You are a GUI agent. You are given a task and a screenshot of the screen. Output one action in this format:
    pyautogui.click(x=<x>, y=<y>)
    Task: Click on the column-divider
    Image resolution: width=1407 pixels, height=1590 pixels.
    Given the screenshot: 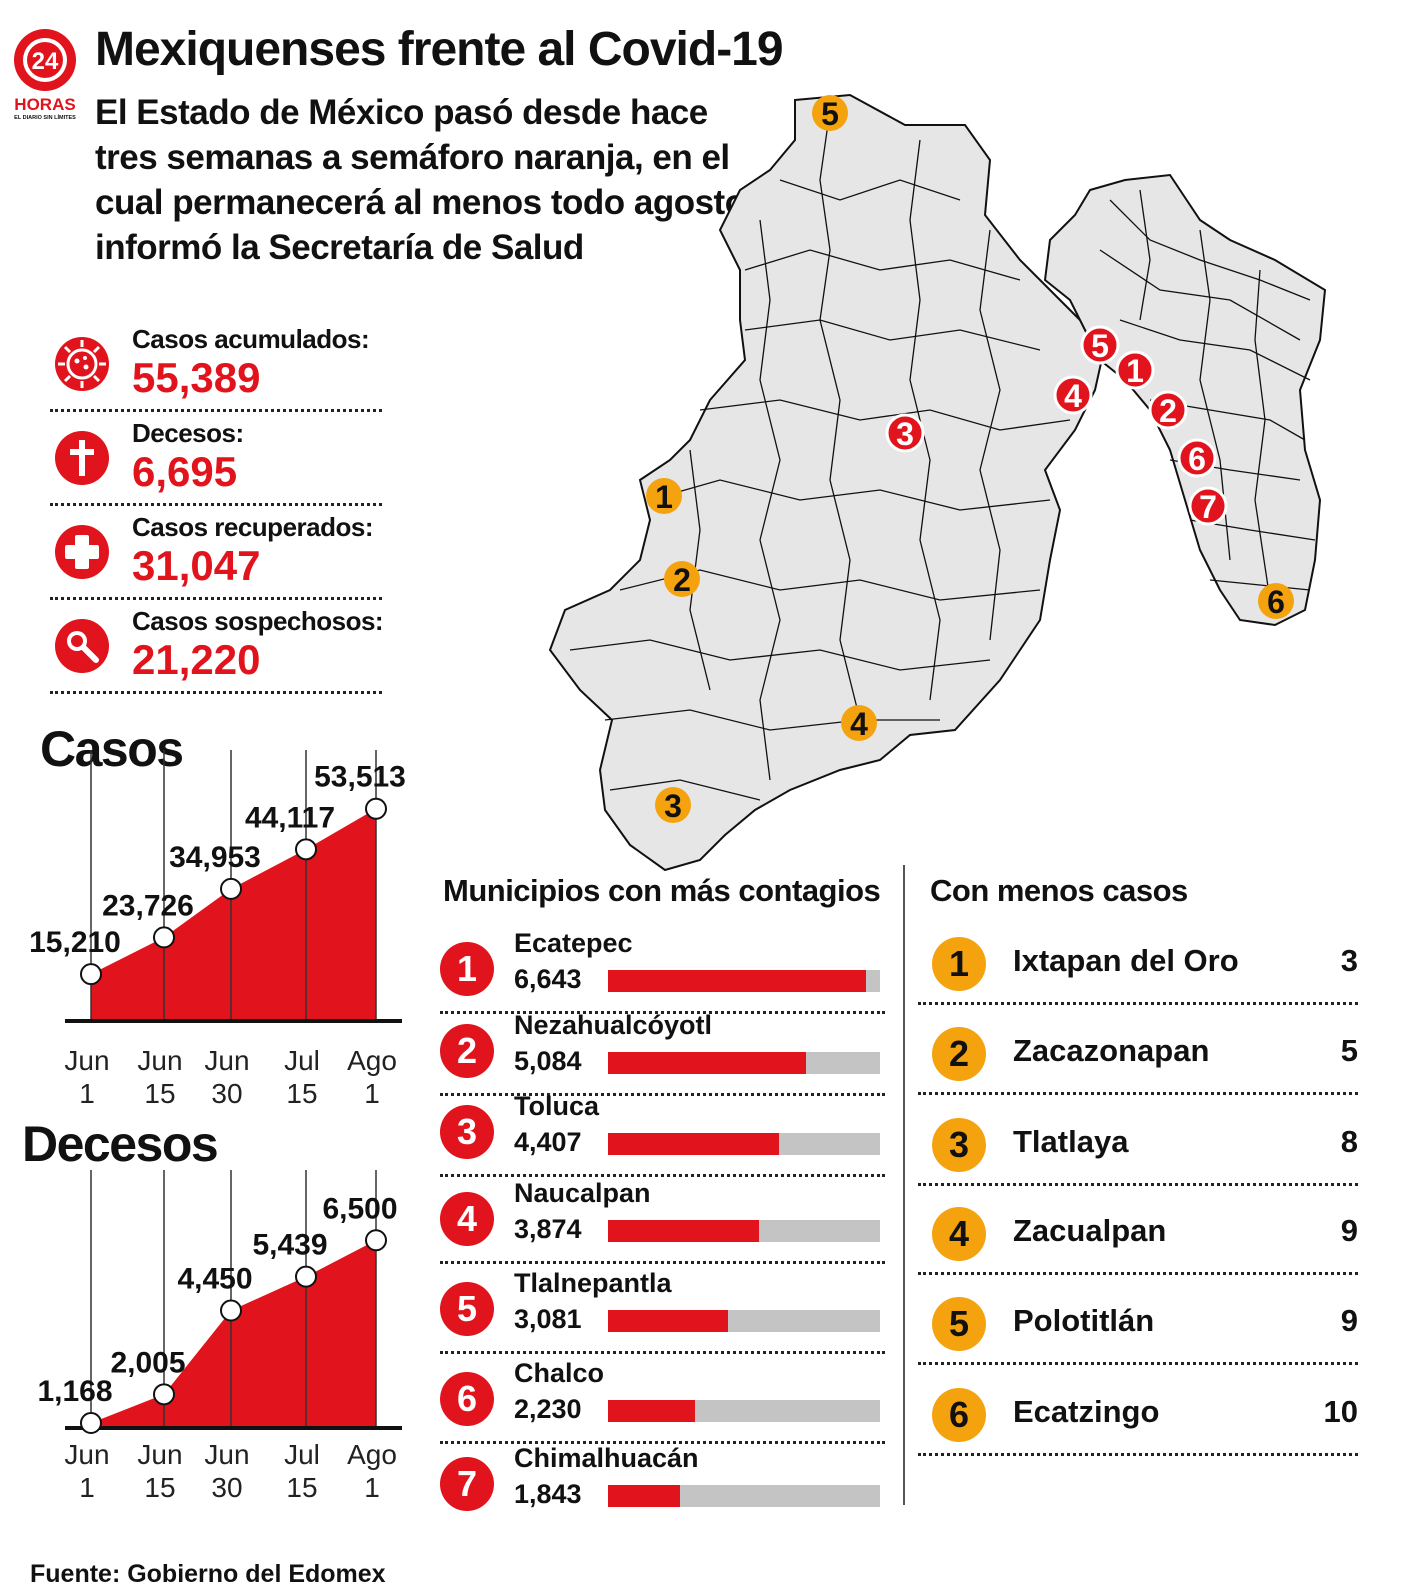 What is the action you would take?
    pyautogui.click(x=904, y=1185)
    